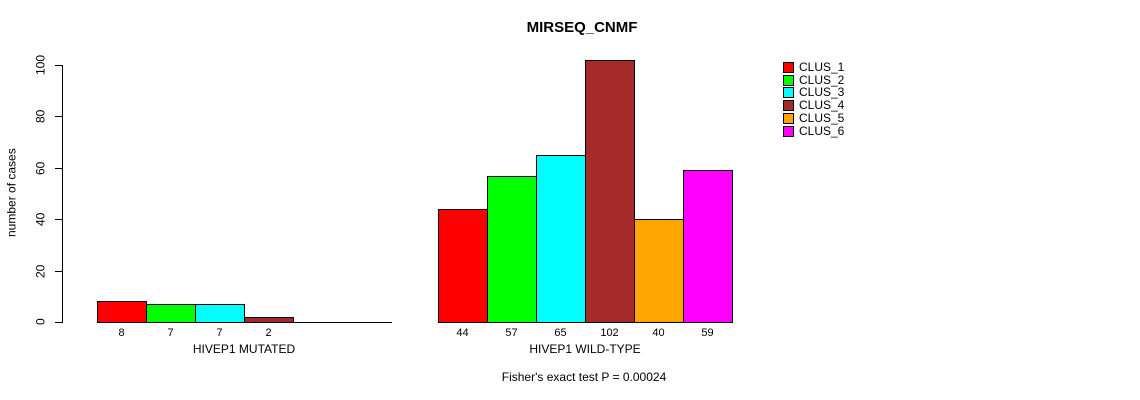 This screenshot has height=400, width=1140. What do you see at coordinates (40, 116) in the screenshot?
I see `y-axis-tick-label: 80` at bounding box center [40, 116].